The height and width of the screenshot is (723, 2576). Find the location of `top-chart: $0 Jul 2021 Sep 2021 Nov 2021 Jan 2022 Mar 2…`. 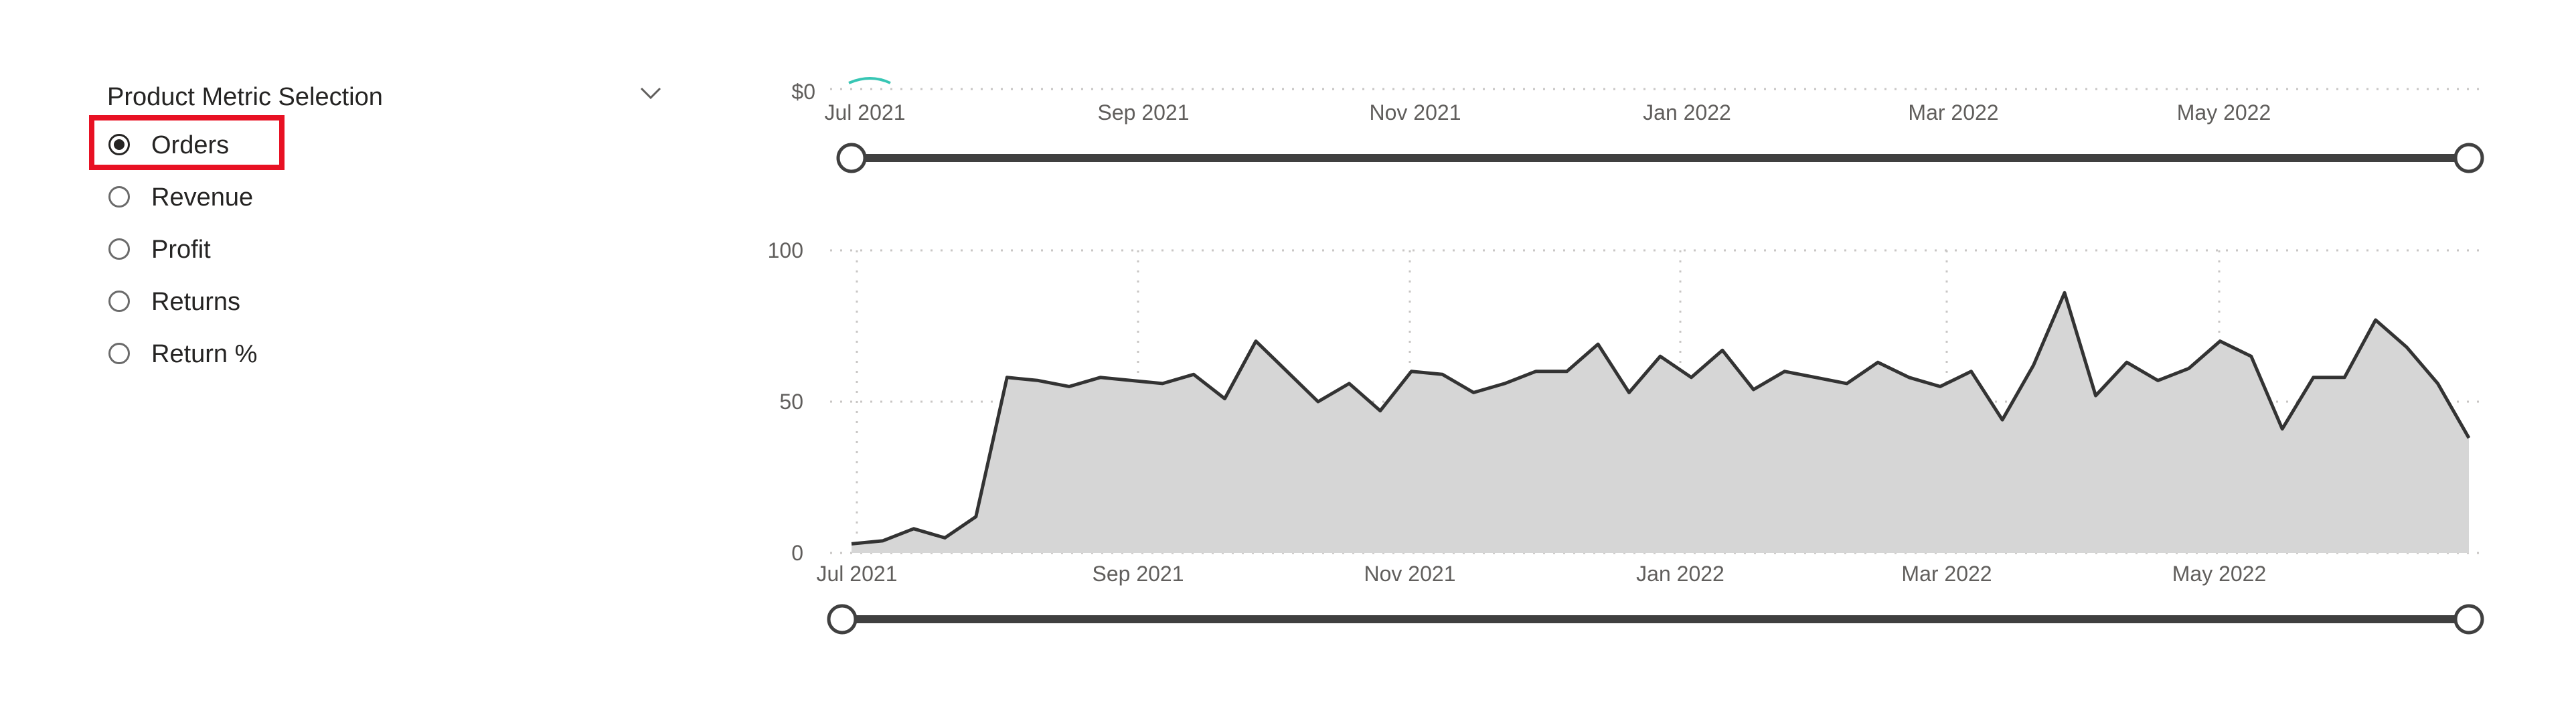

top-chart: $0 Jul 2021 Sep 2021 Nov 2021 Jan 2022 Mar 2… is located at coordinates (1638, 125).